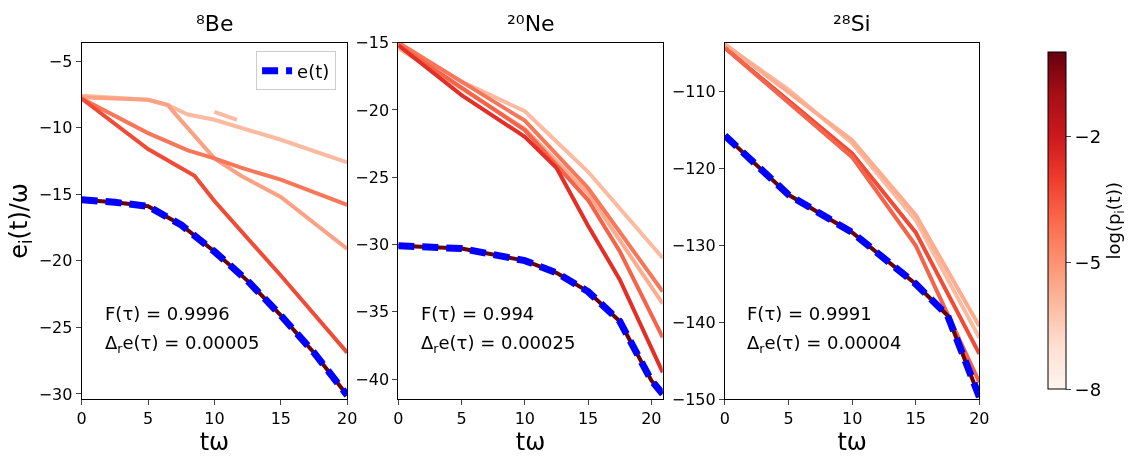 The image size is (1138, 461). I want to click on annotation: Δ$_{r}$e(τ) = 0.00004, so click(824, 344).